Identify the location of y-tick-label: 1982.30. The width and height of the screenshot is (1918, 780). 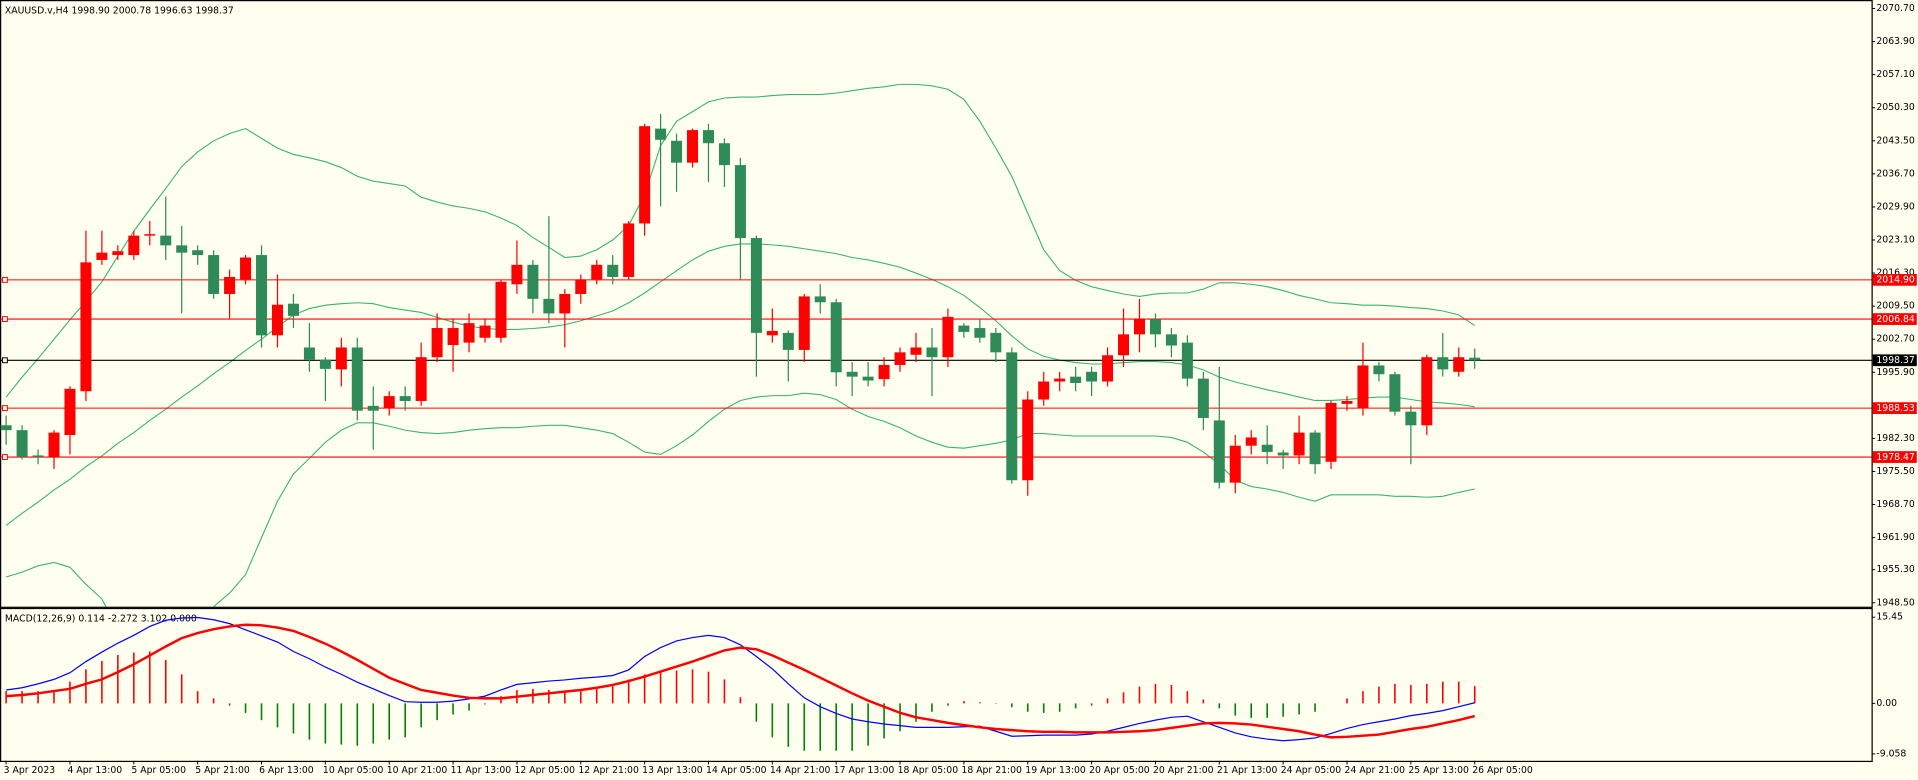
(1895, 438).